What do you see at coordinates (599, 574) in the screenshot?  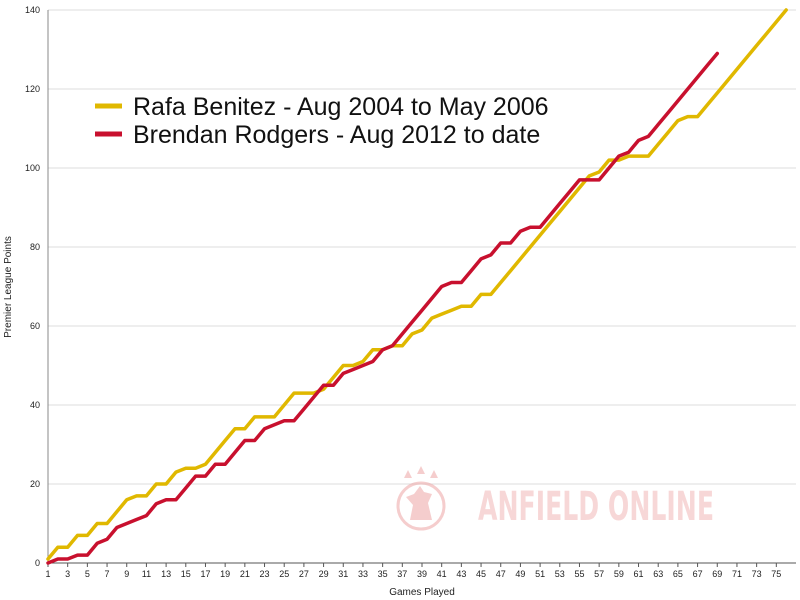 I see `x-tick-label: 57` at bounding box center [599, 574].